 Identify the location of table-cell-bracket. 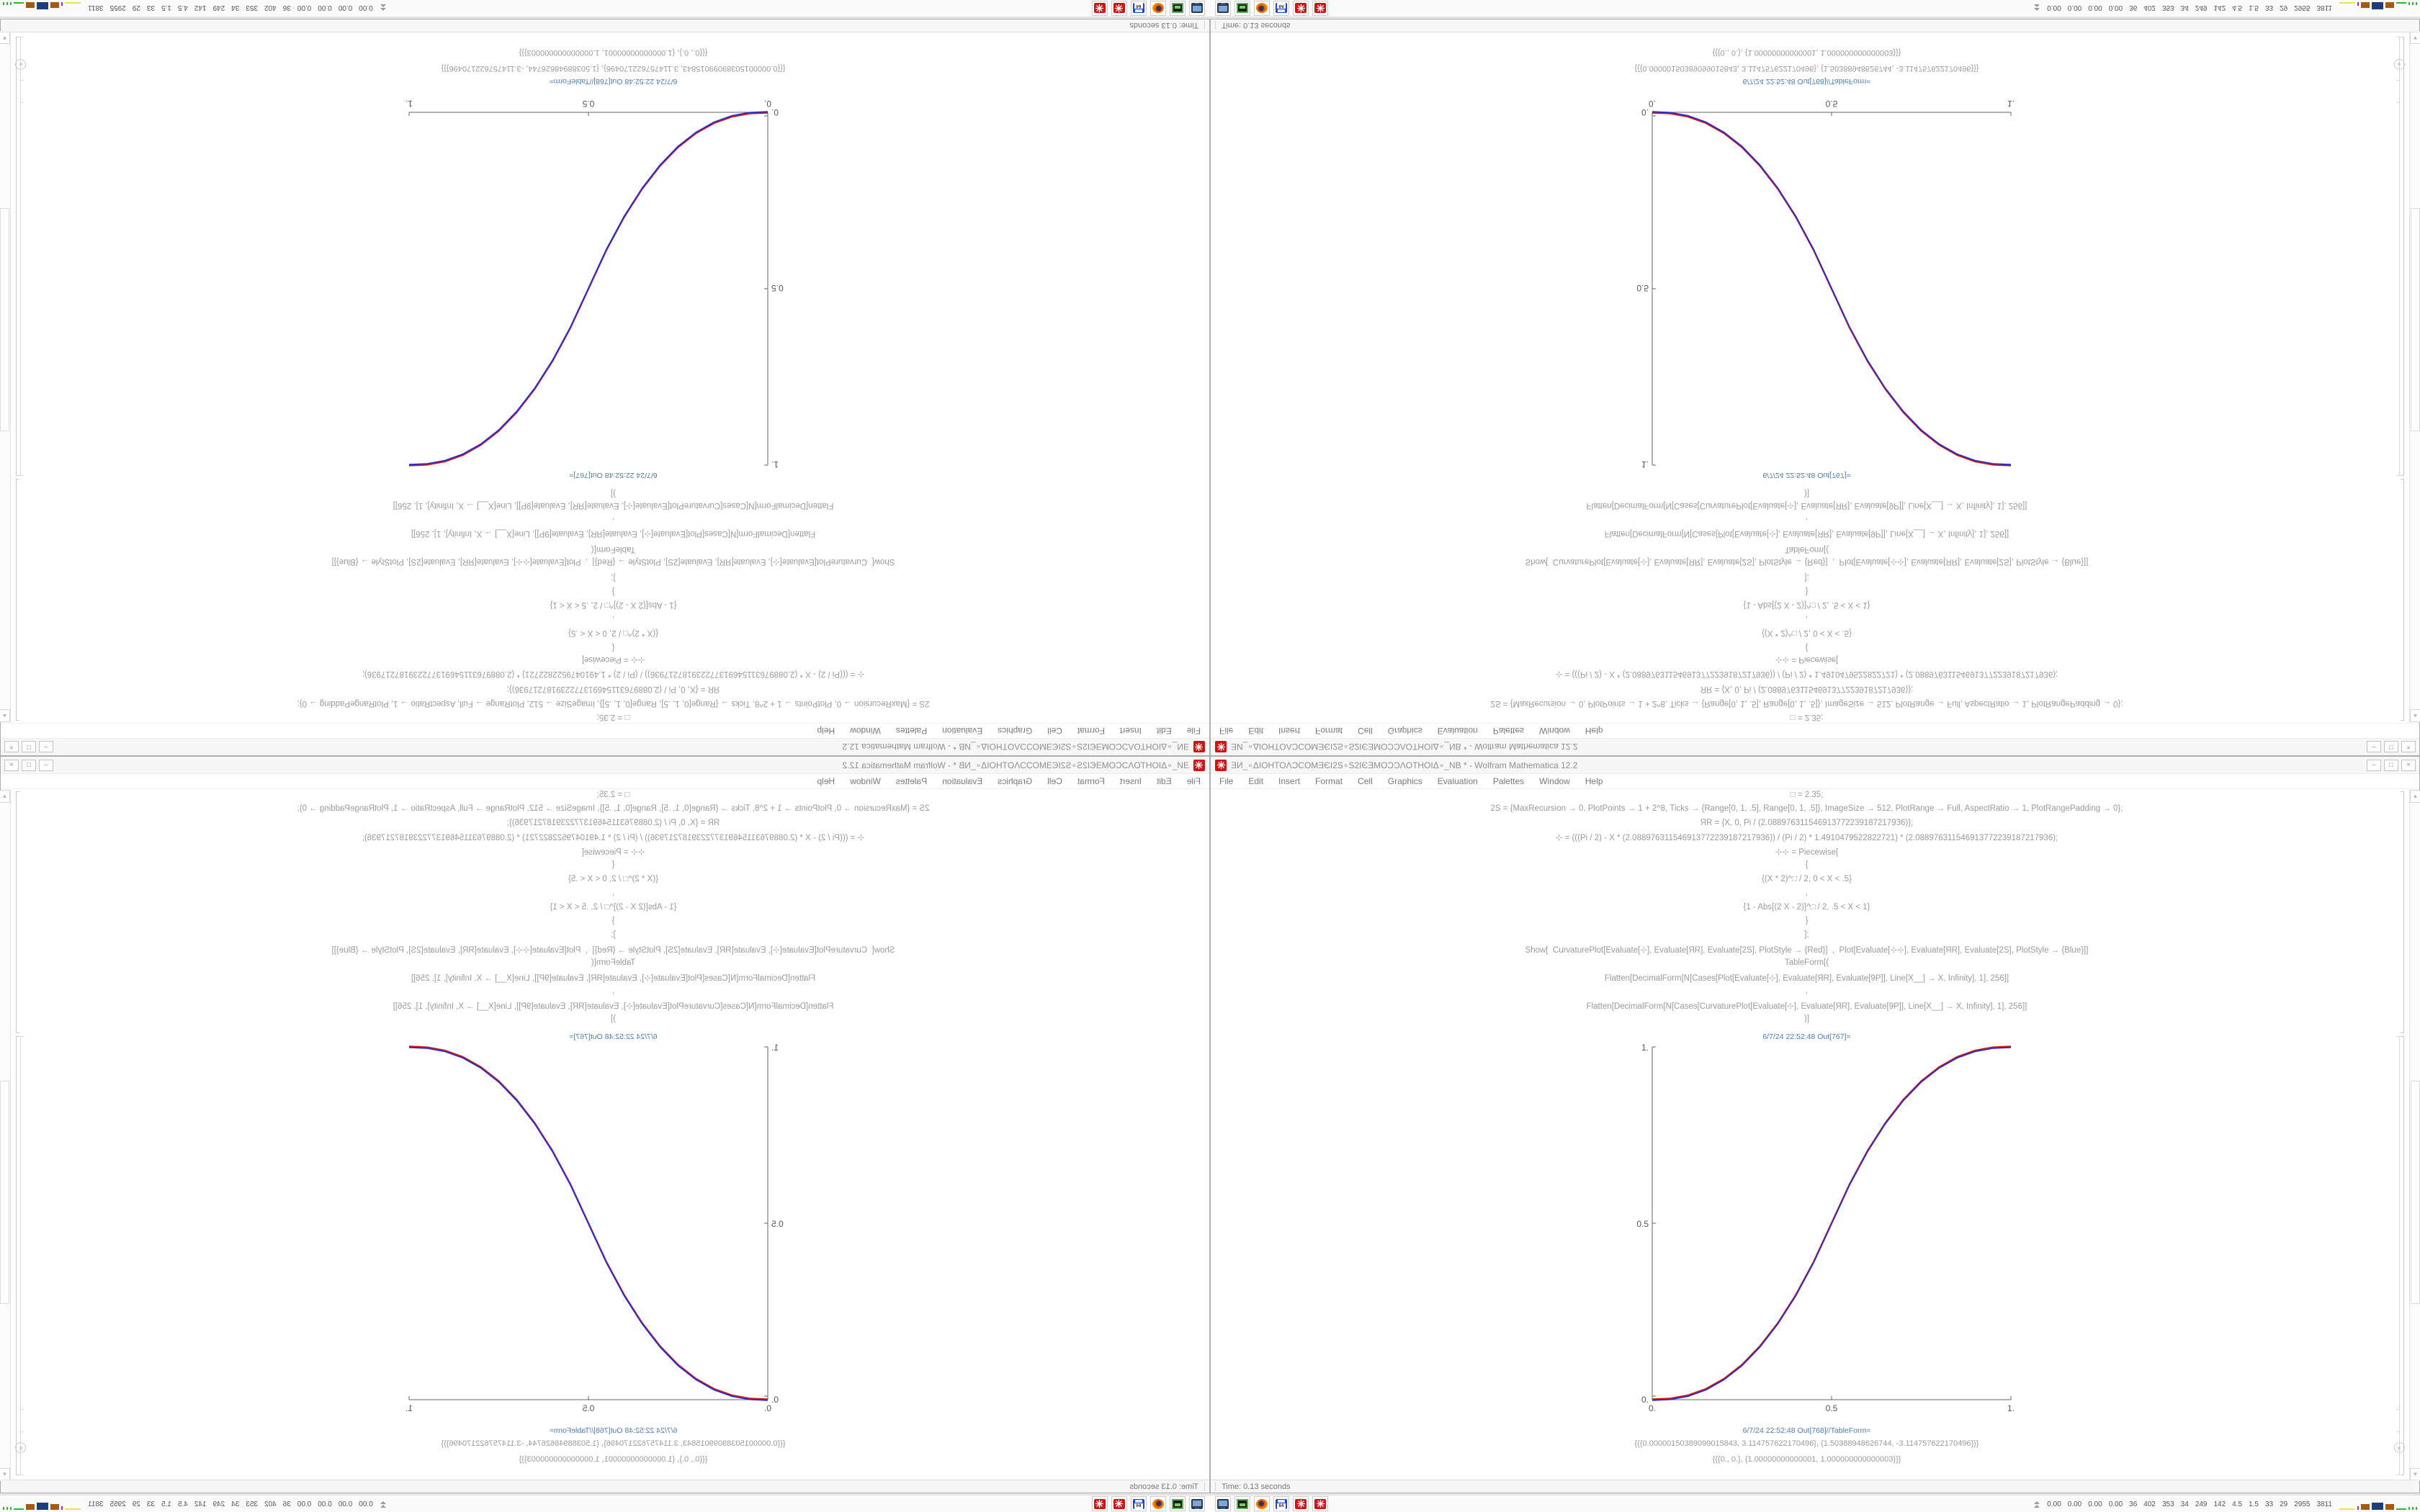
(2398, 70).